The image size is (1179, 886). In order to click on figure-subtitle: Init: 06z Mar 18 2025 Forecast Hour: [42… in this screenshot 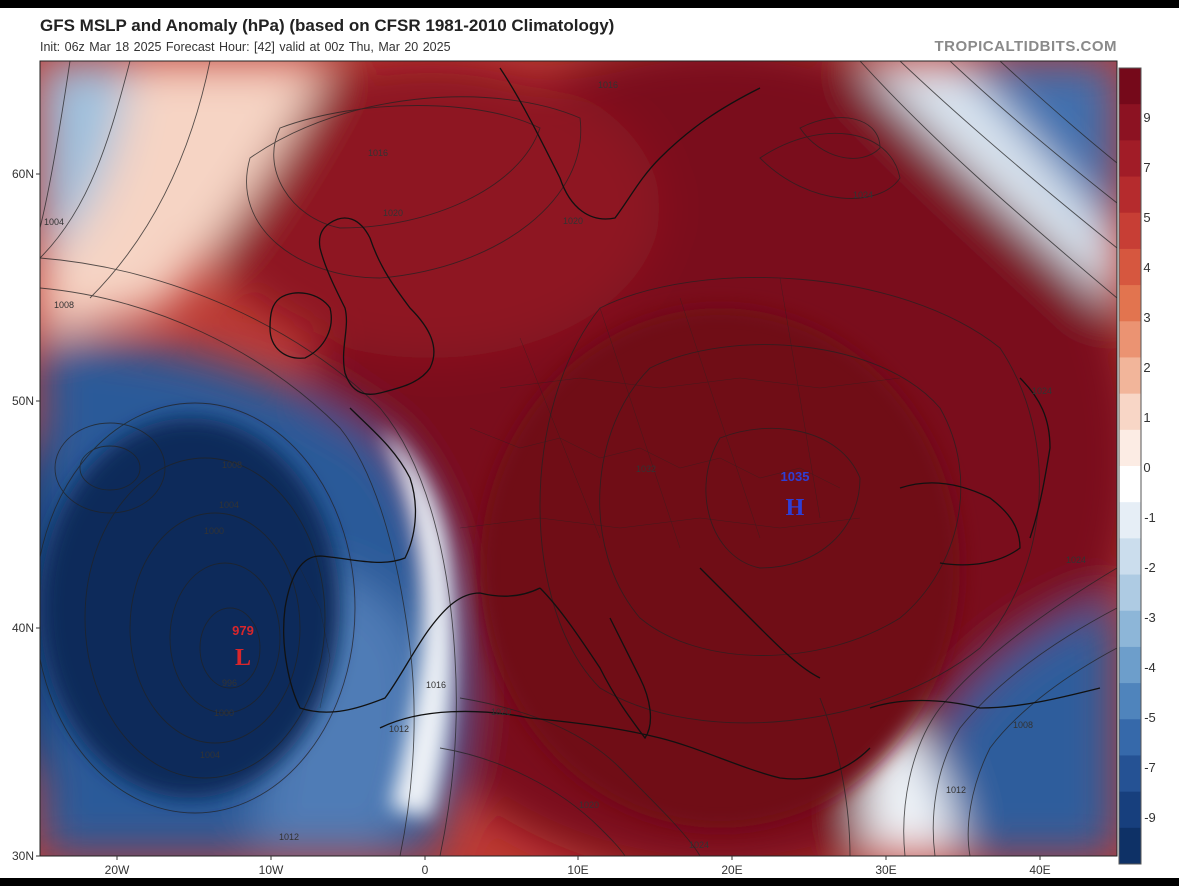, I will do `click(245, 47)`.